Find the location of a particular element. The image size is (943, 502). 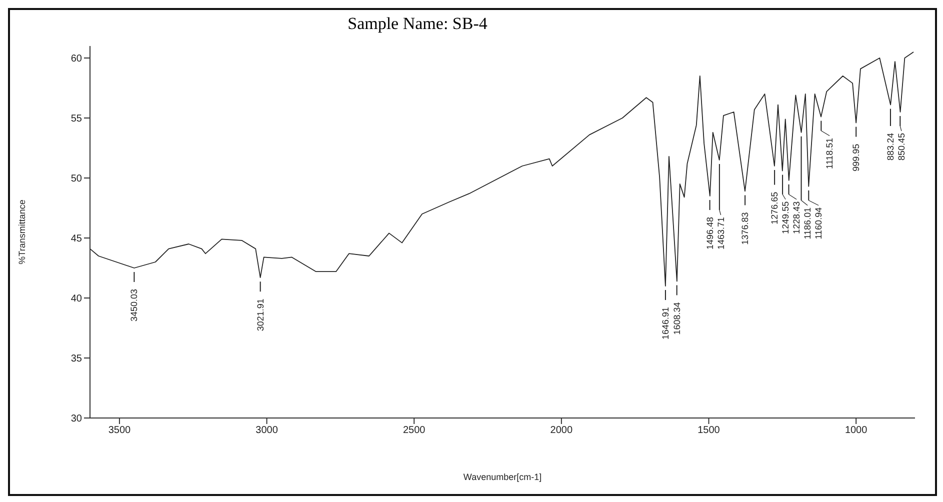

y-tick-label: 45 is located at coordinates (76, 239).